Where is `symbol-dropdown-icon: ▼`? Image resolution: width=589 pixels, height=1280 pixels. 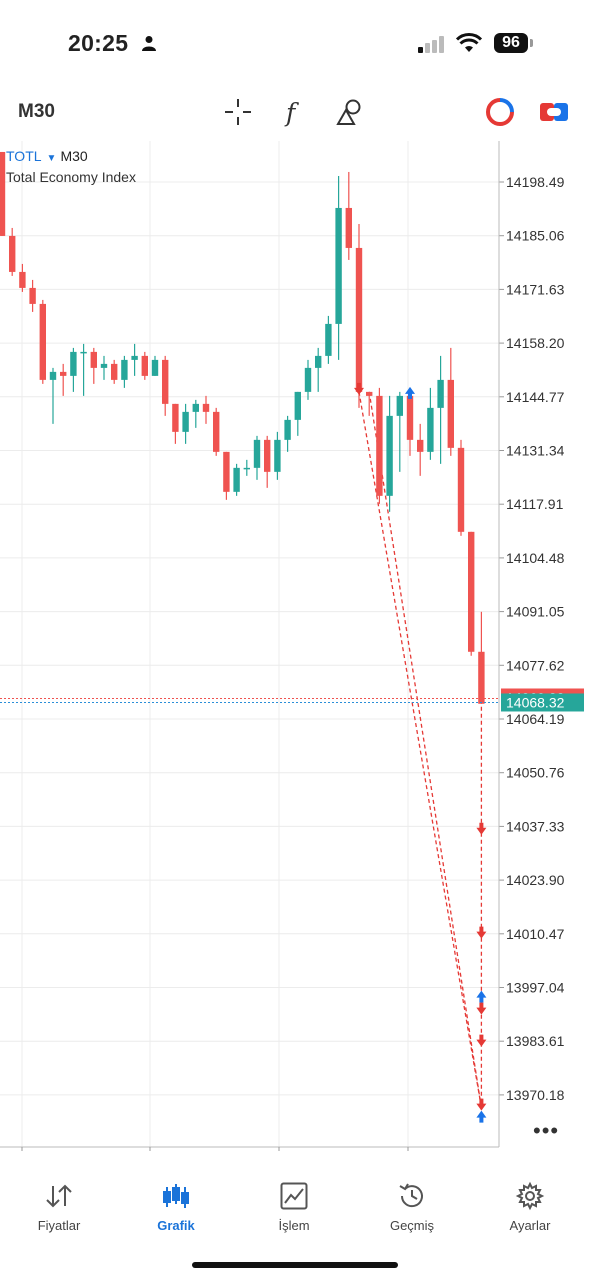 symbol-dropdown-icon: ▼ is located at coordinates (51, 158).